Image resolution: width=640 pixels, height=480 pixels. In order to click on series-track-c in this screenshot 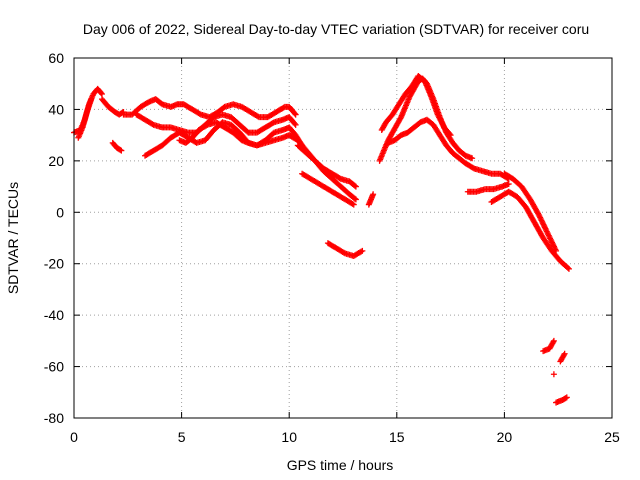, I will do `click(117, 146)`.